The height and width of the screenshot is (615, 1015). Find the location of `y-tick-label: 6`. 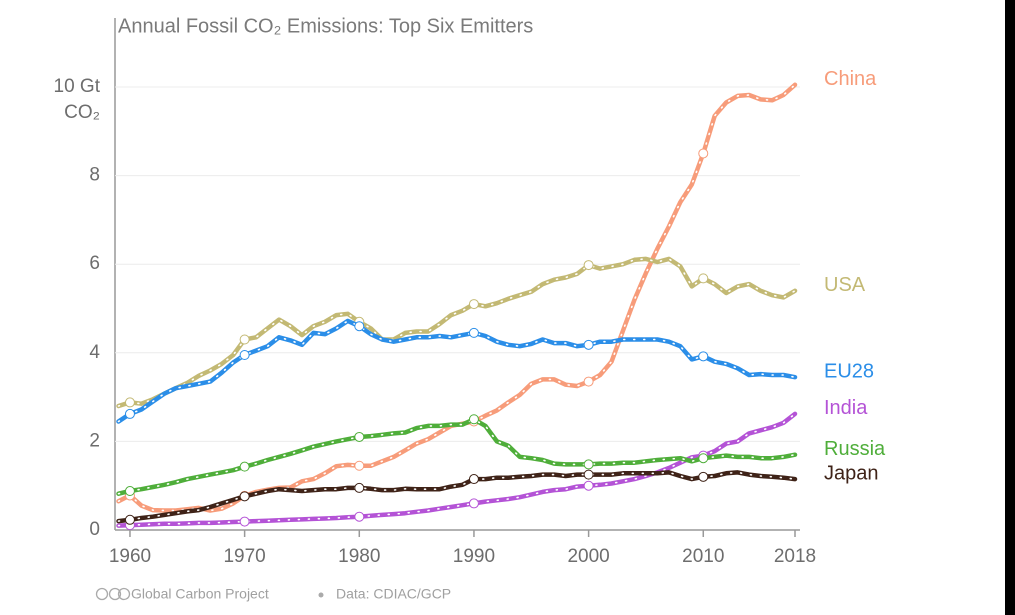

y-tick-label: 6 is located at coordinates (94, 263).